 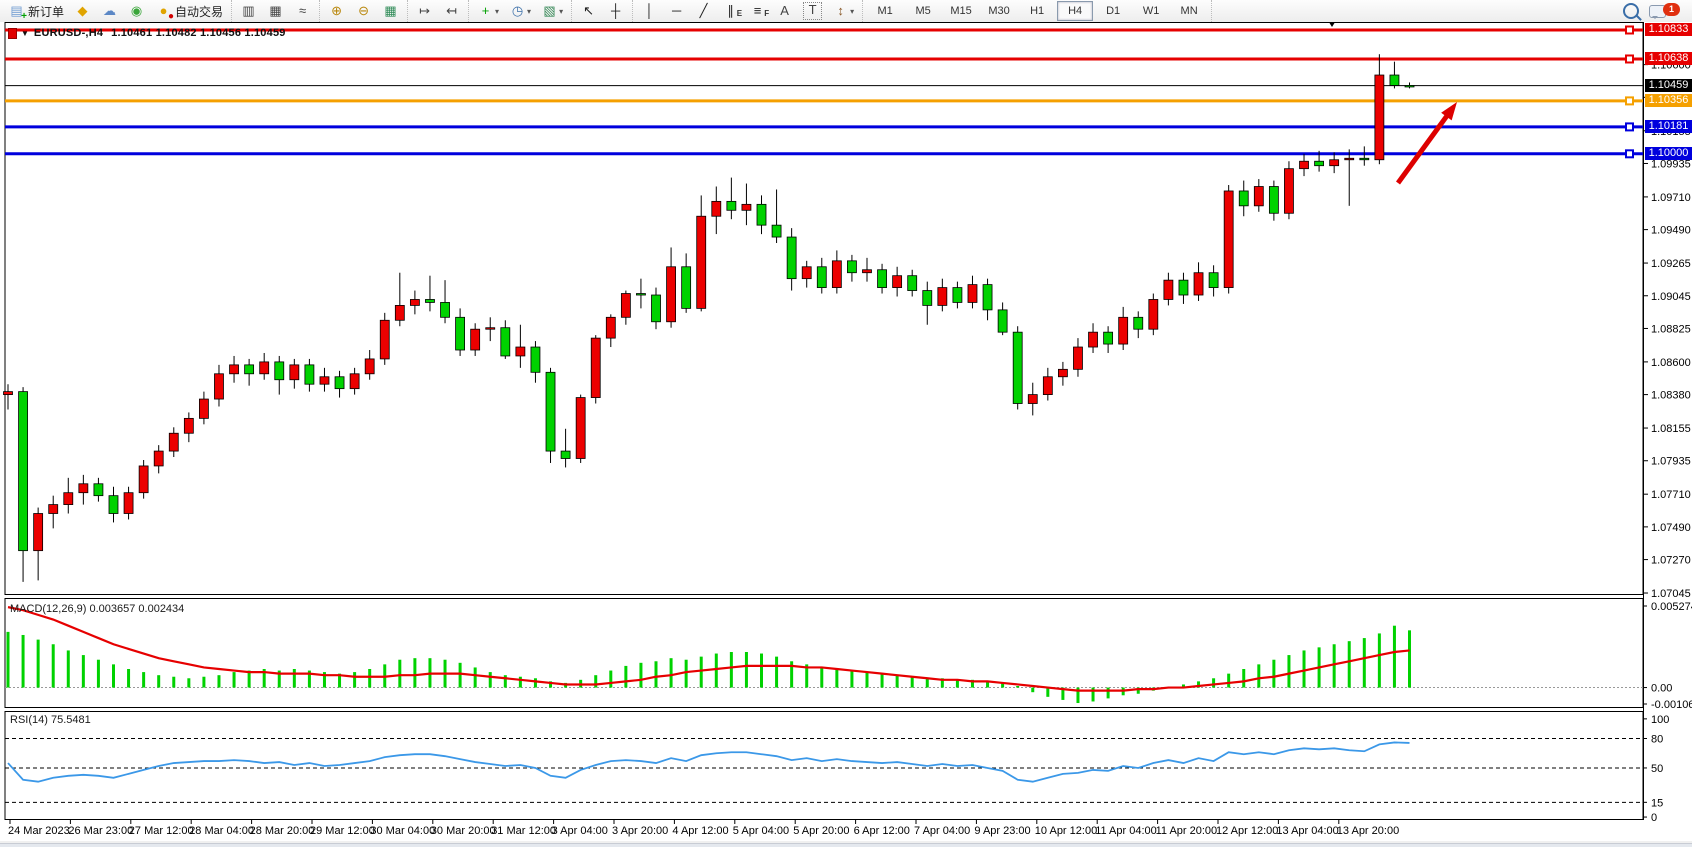 I want to click on hline-marker-1.10000, so click(x=1629, y=154).